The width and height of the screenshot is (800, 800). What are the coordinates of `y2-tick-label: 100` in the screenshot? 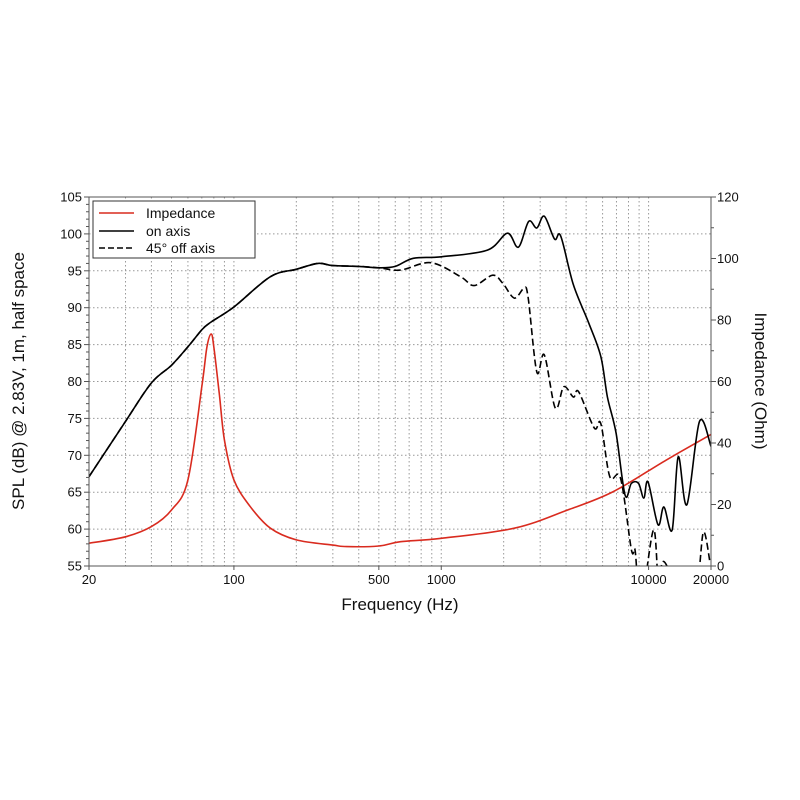 It's located at (728, 258).